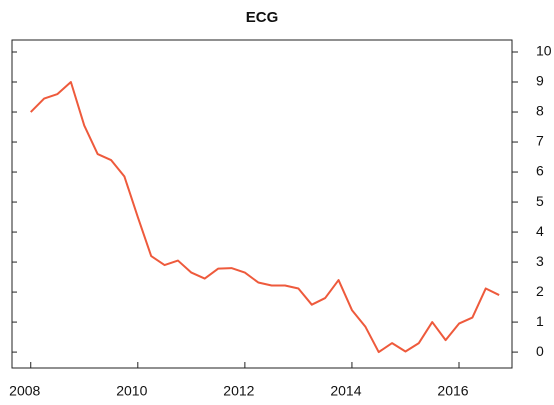  I want to click on y-tick-label: 4, so click(540, 231).